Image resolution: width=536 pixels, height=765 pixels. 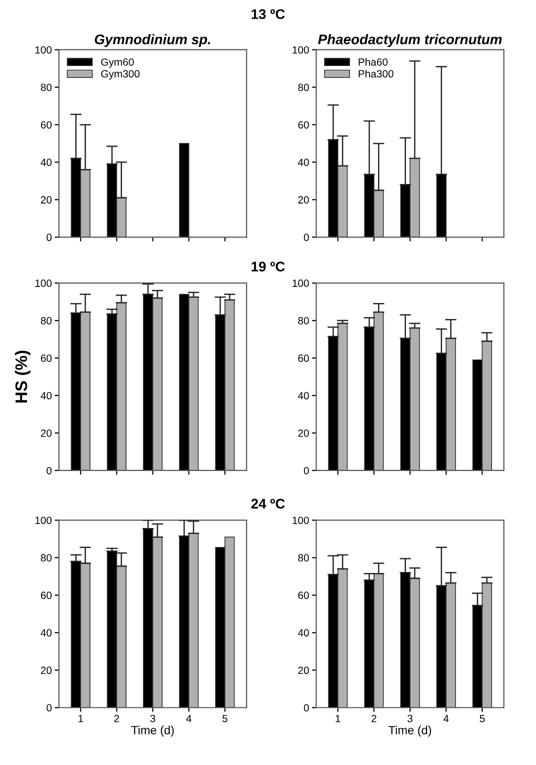 What do you see at coordinates (268, 267) in the screenshot?
I see `text: 19 ºC` at bounding box center [268, 267].